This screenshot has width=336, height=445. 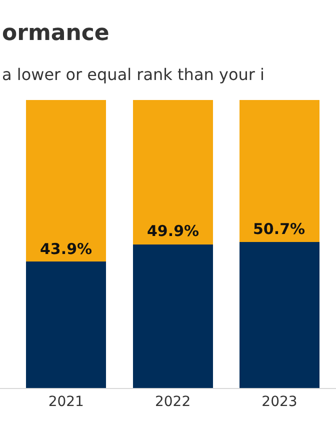 What do you see at coordinates (280, 402) in the screenshot?
I see `x-tick-label: 2023` at bounding box center [280, 402].